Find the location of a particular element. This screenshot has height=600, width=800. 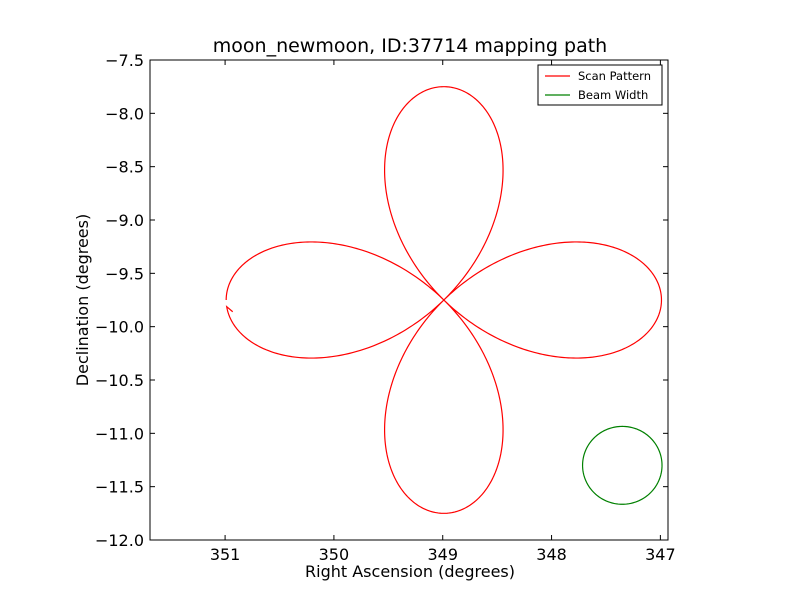

y-tick-label: −11.0 is located at coordinates (119, 433).